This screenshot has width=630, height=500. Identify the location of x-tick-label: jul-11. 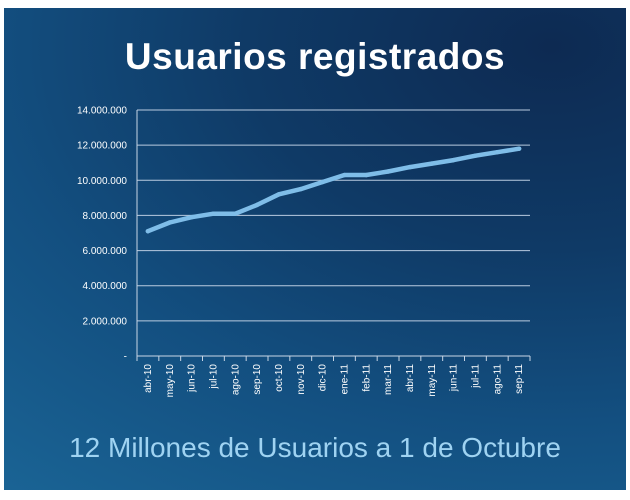
(475, 376).